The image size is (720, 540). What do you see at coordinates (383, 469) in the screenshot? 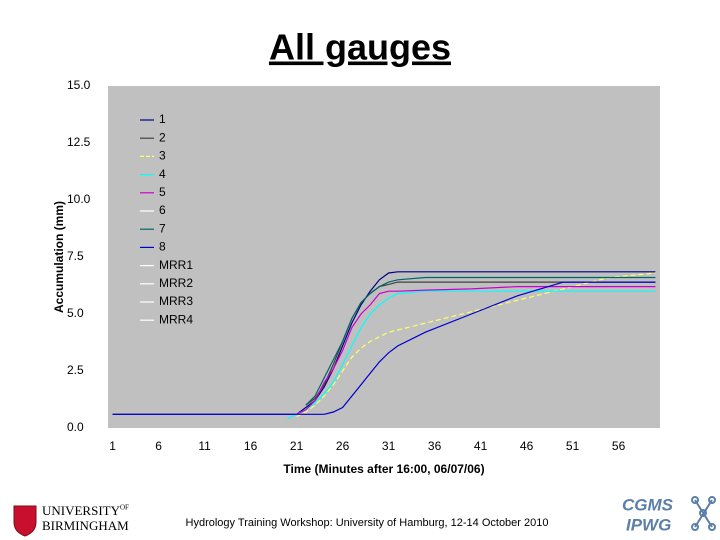
I see `x-axis-label: Time (Minutes after 16:00, 06/07/06)` at bounding box center [383, 469].